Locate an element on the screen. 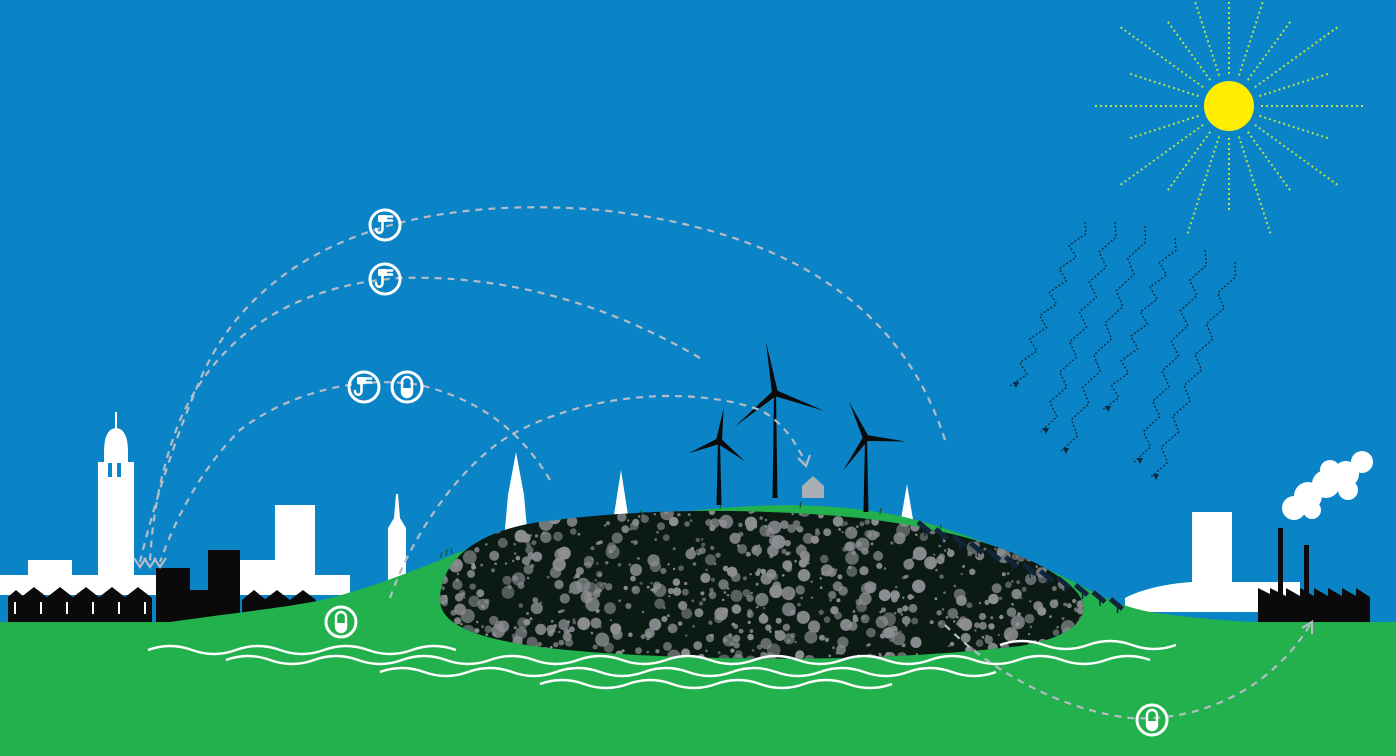 The width and height of the screenshot is (1396, 756). shed is located at coordinates (813, 487).